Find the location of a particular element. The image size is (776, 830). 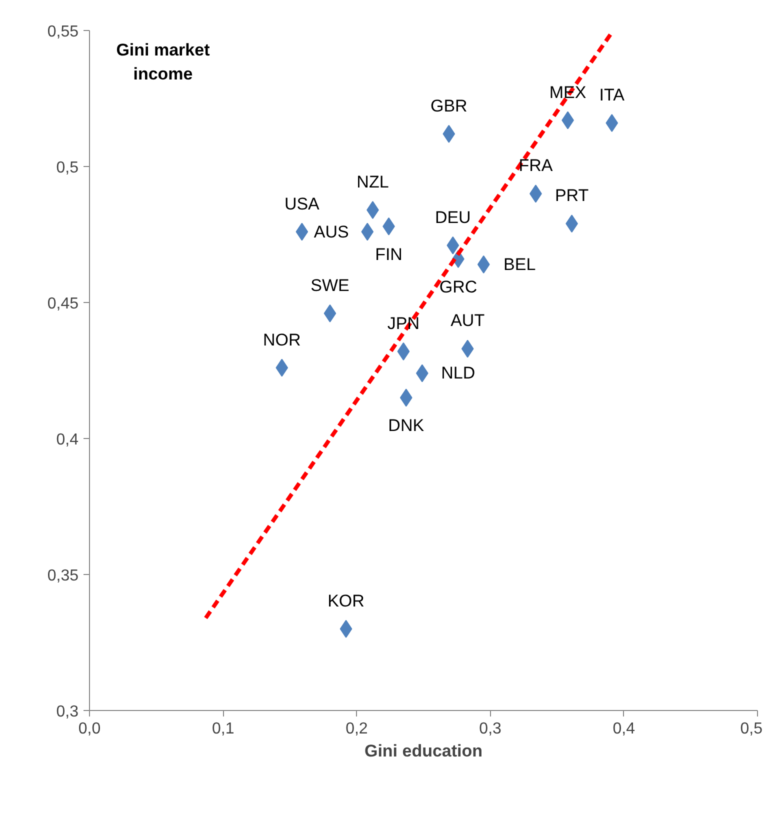

annotation: DEU is located at coordinates (452, 217).